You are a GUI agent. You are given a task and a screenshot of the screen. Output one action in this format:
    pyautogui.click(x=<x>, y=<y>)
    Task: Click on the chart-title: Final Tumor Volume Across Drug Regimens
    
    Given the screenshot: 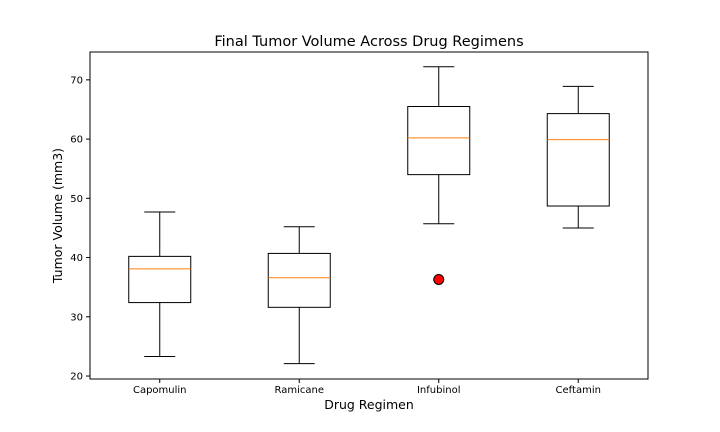 What is the action you would take?
    pyautogui.click(x=368, y=42)
    